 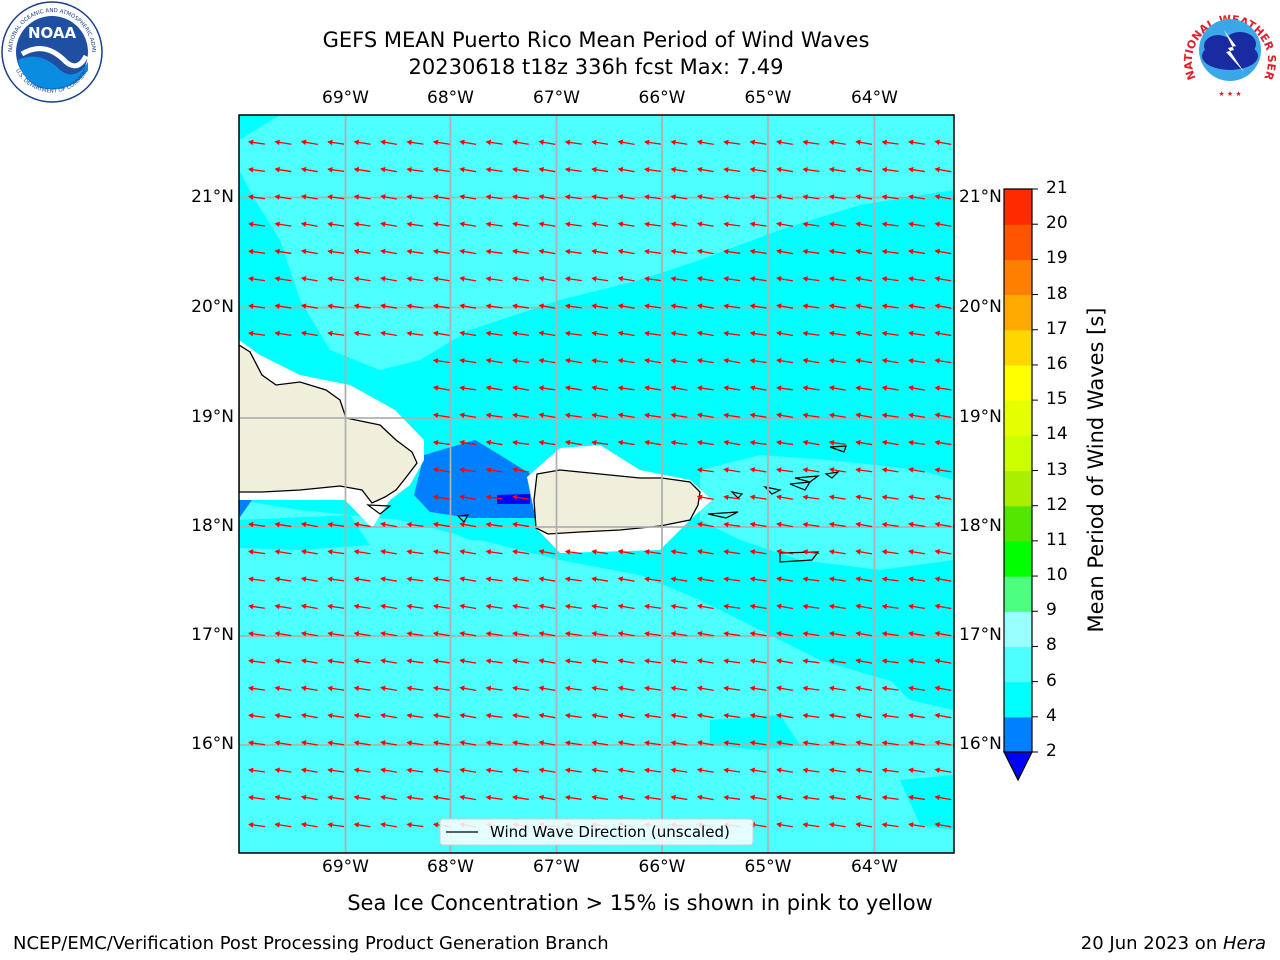 What do you see at coordinates (1051, 715) in the screenshot?
I see `colorbar-tick-1: 4` at bounding box center [1051, 715].